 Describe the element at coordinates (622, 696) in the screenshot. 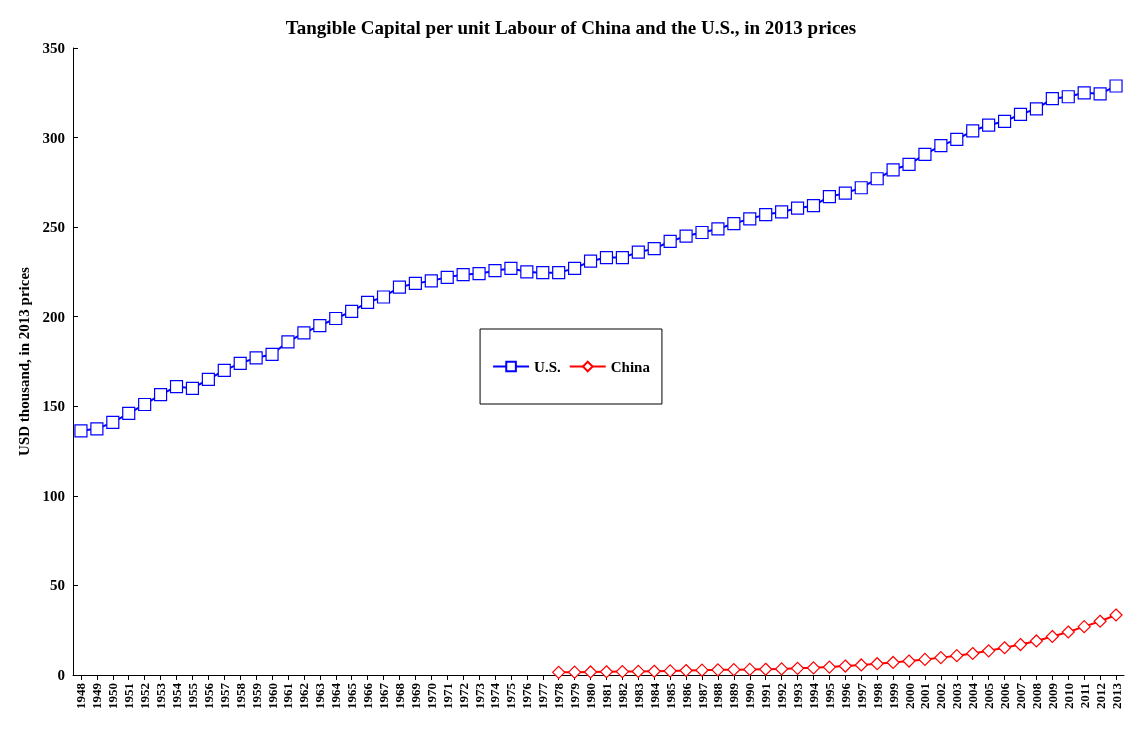

I see `x-tick-label: 1982` at that location.